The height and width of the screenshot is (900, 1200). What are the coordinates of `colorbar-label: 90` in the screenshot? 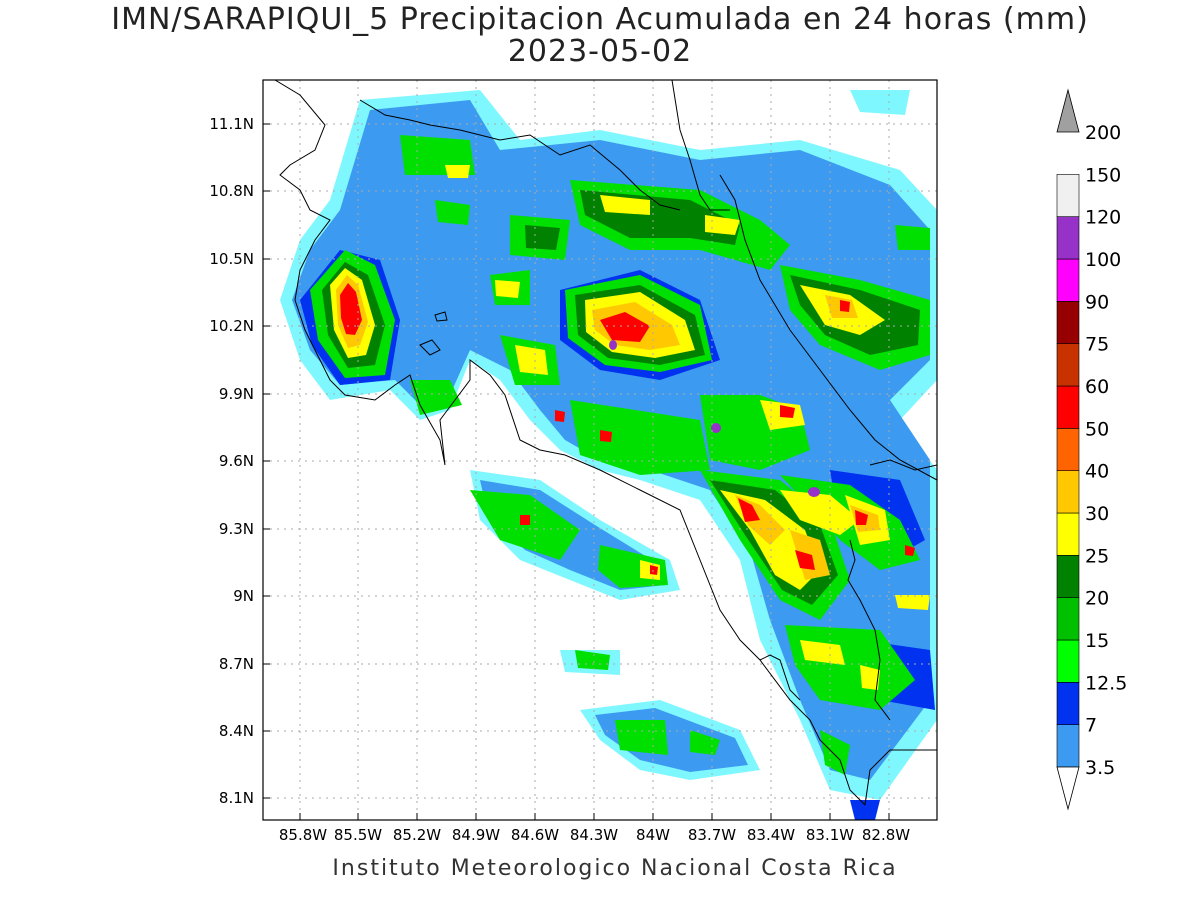 It's located at (1097, 302).